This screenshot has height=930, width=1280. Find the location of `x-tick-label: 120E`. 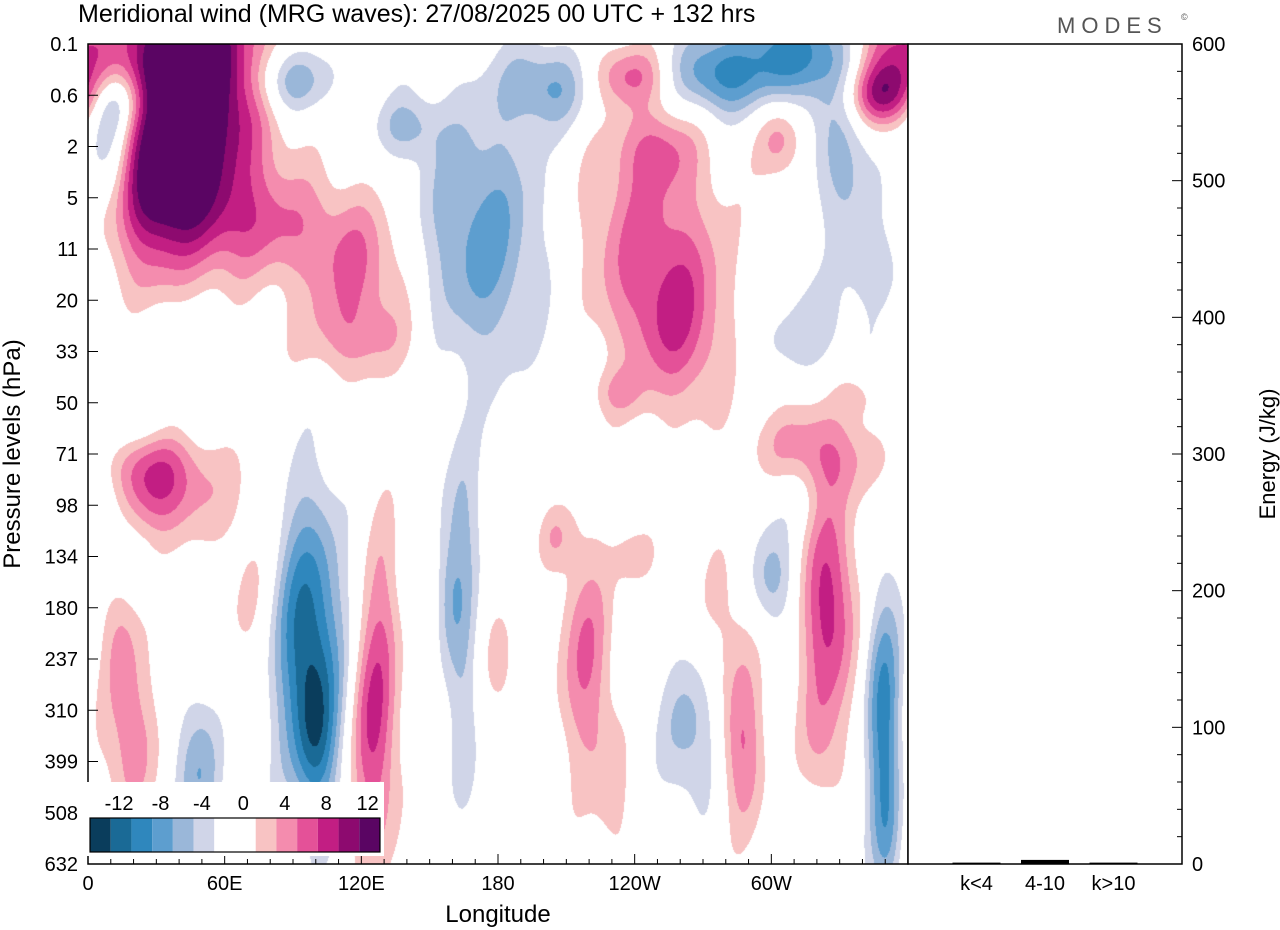

x-tick-label: 120E is located at coordinates (361, 884).